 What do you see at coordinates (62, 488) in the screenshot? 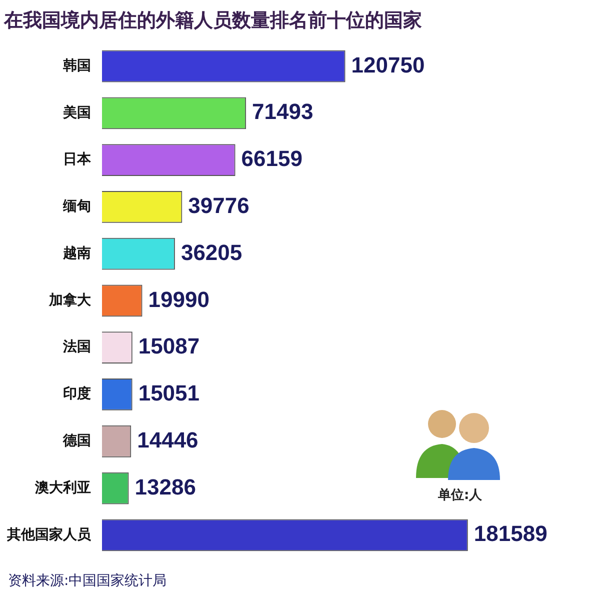
I see `y-tick-label: 澳大利亚` at bounding box center [62, 488].